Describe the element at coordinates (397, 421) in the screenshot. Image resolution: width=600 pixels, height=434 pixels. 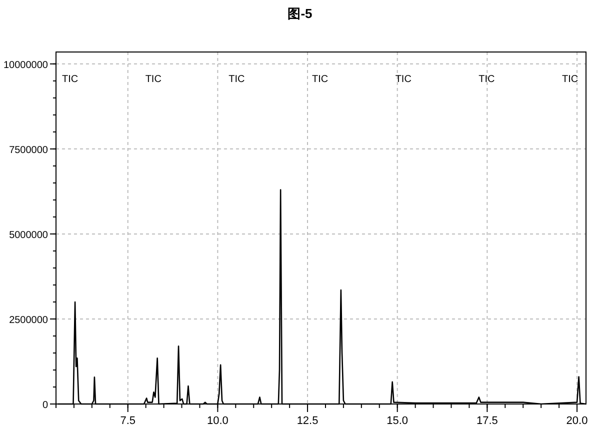
I see `x-tick-label: 15.0` at that location.